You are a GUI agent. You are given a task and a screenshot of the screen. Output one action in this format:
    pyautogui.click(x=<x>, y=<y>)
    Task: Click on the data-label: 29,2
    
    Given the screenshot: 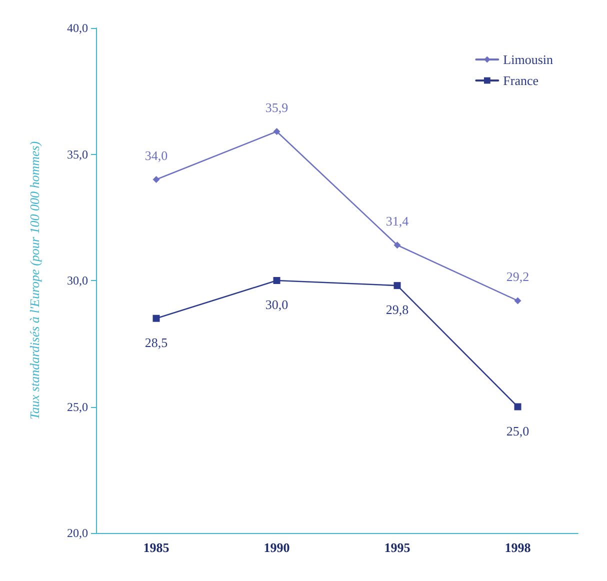 What is the action you would take?
    pyautogui.click(x=518, y=276)
    